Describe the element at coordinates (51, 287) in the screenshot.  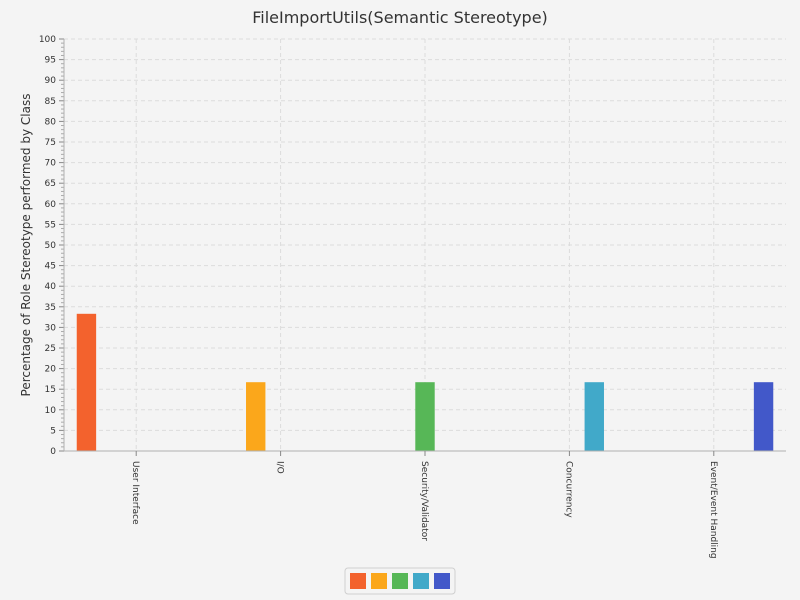
I see `y-tick-label: 40` at that location.